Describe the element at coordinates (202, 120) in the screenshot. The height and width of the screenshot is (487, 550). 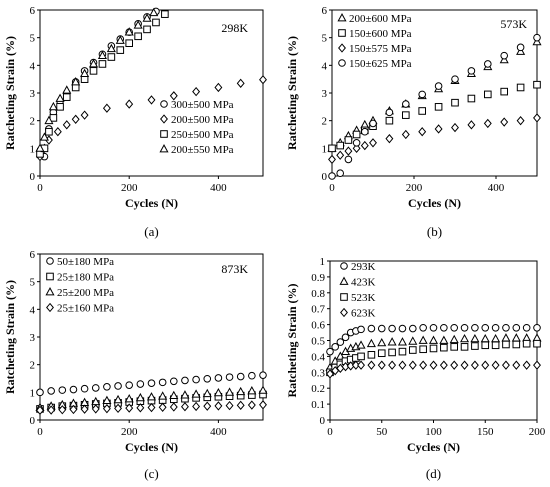
I see `legend-entry: 200±500 MPa` at that location.